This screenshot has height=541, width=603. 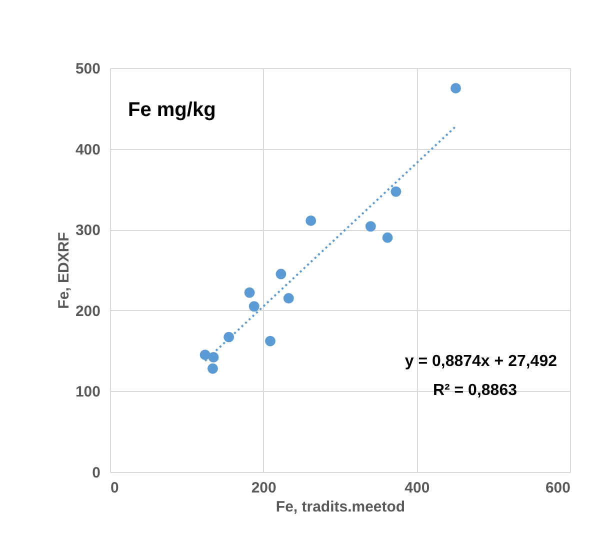 What do you see at coordinates (87, 149) in the screenshot?
I see `y-tick-label: 400` at bounding box center [87, 149].